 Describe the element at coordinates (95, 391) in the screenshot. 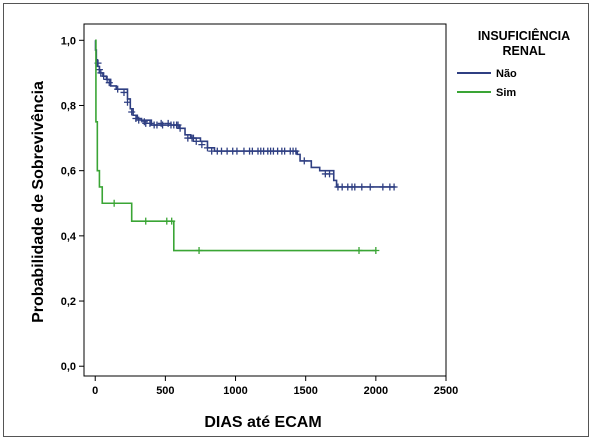

I see `x-tick-label: 0` at that location.